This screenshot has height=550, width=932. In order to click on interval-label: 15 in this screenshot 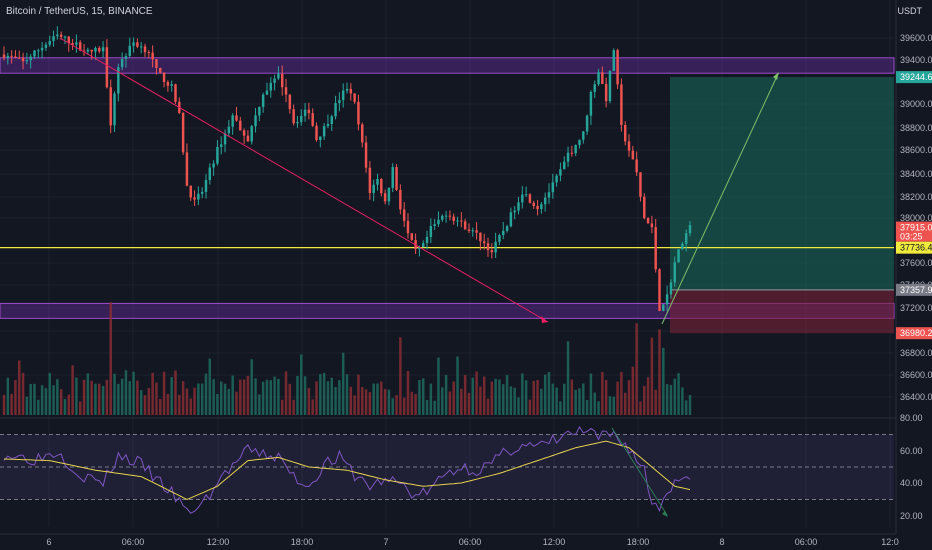, I will do `click(97, 11)`.